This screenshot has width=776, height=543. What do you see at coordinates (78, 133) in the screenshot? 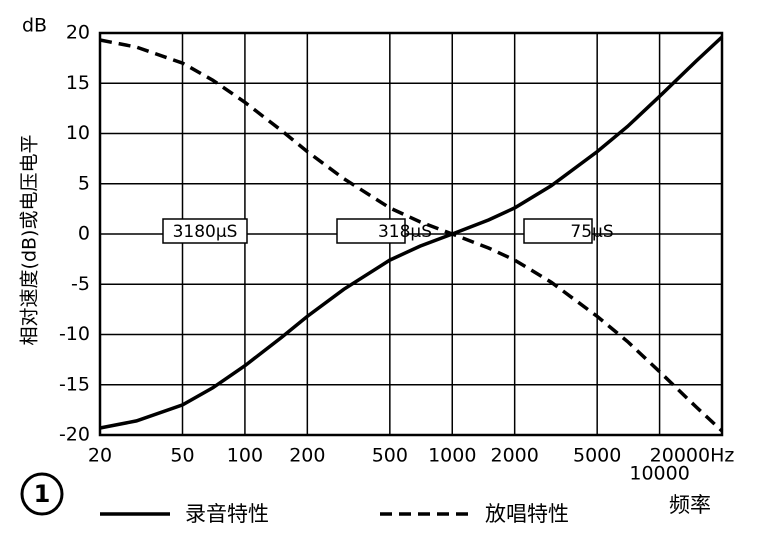
I see `y-tick-label: 10` at bounding box center [78, 133].